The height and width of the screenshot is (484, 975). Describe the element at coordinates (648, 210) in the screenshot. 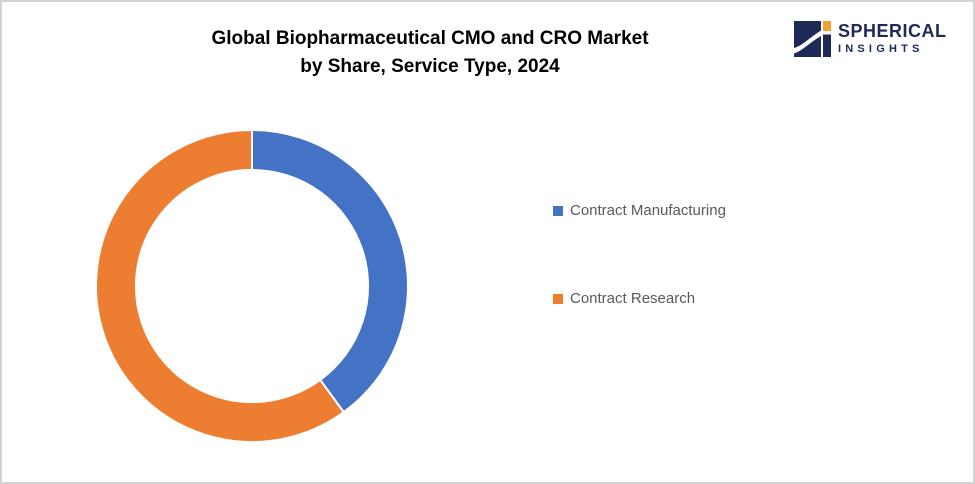

I see `legend-label-contract-manufacturing: Contract Manufacturing` at that location.